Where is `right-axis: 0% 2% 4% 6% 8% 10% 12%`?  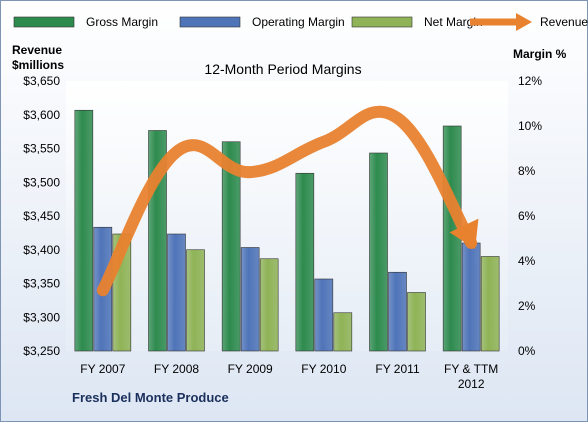 right-axis: 0% 2% 4% 6% 8% 10% 12% is located at coordinates (530, 216).